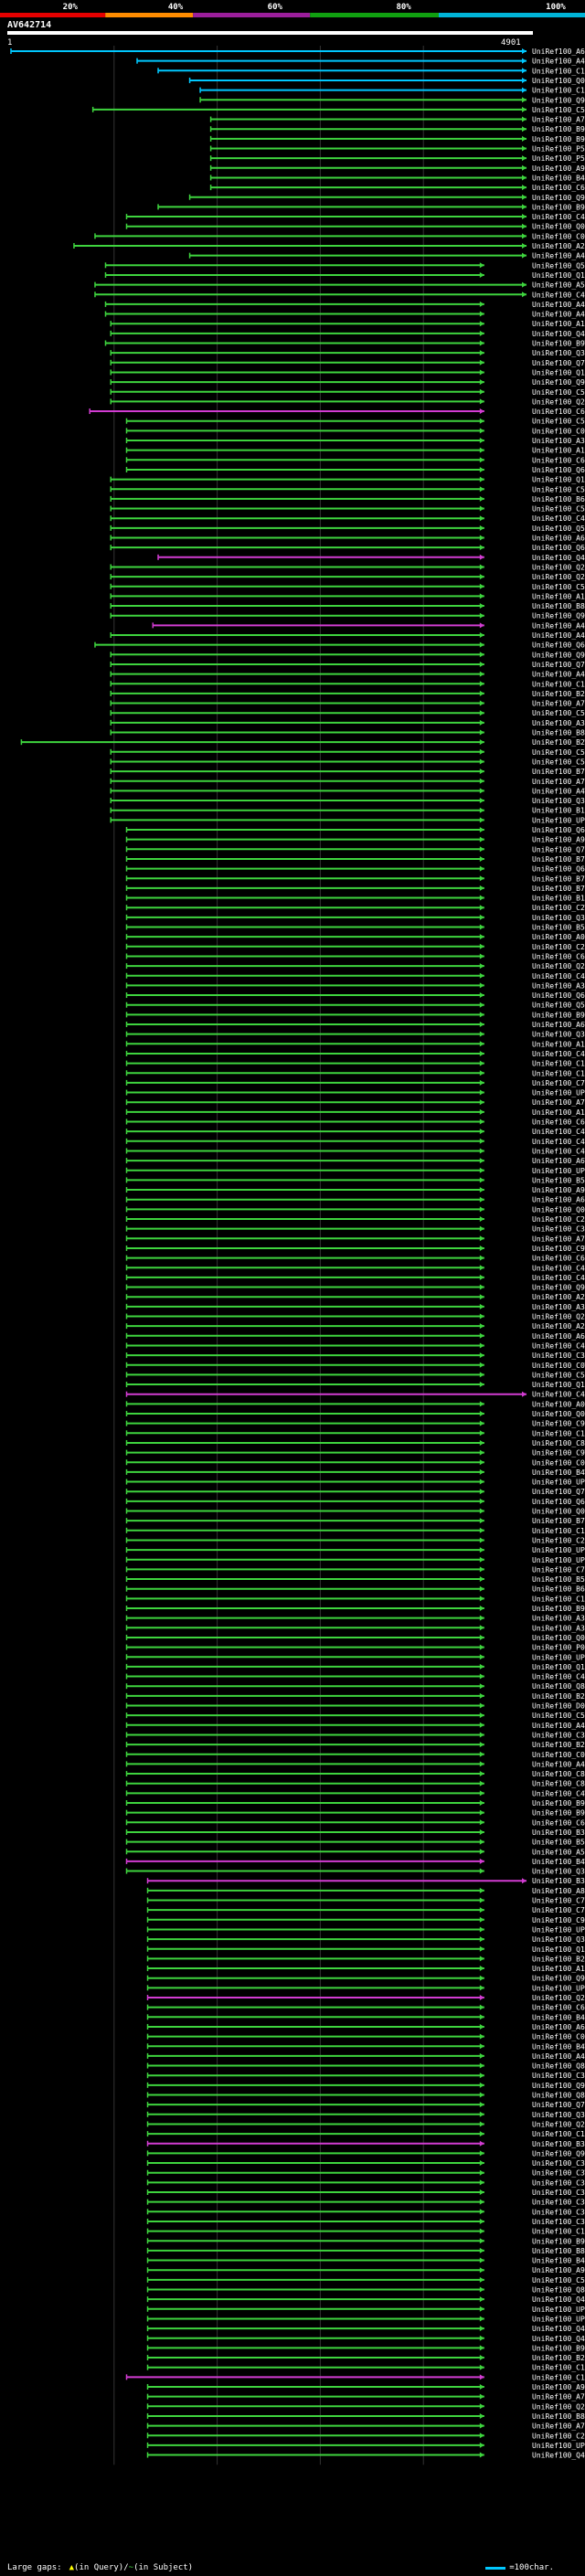 The width and height of the screenshot is (585, 2576). What do you see at coordinates (559, 1881) in the screenshot?
I see `hit-label: UniRef100_B3E964` at bounding box center [559, 1881].